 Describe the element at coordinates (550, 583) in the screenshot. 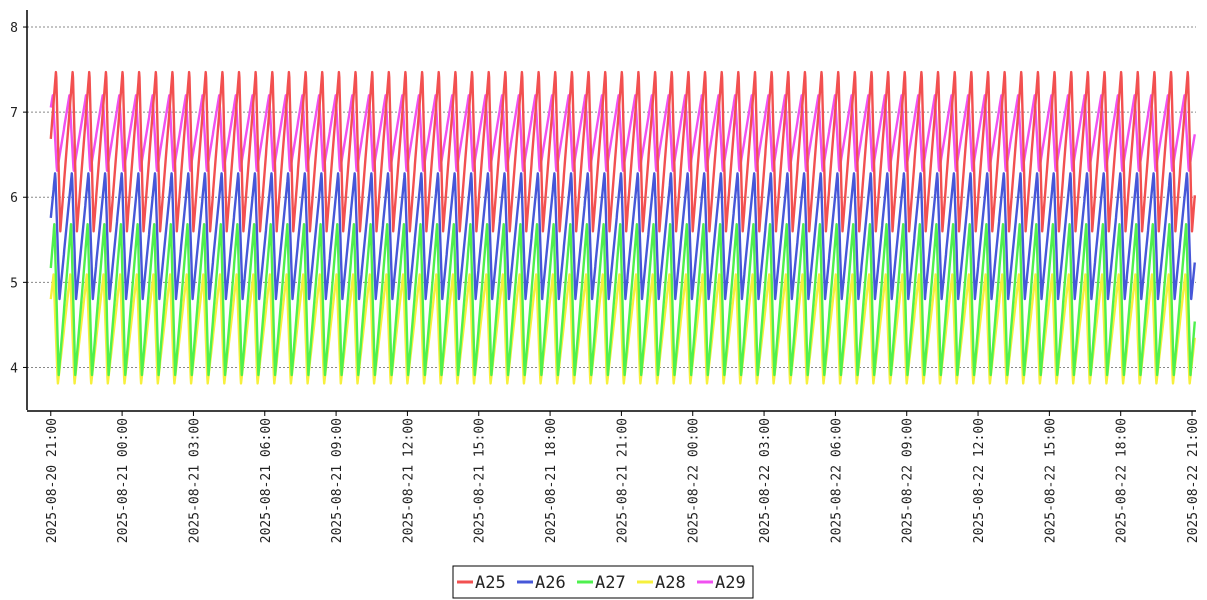

I see `legend-label-a26: A26` at that location.